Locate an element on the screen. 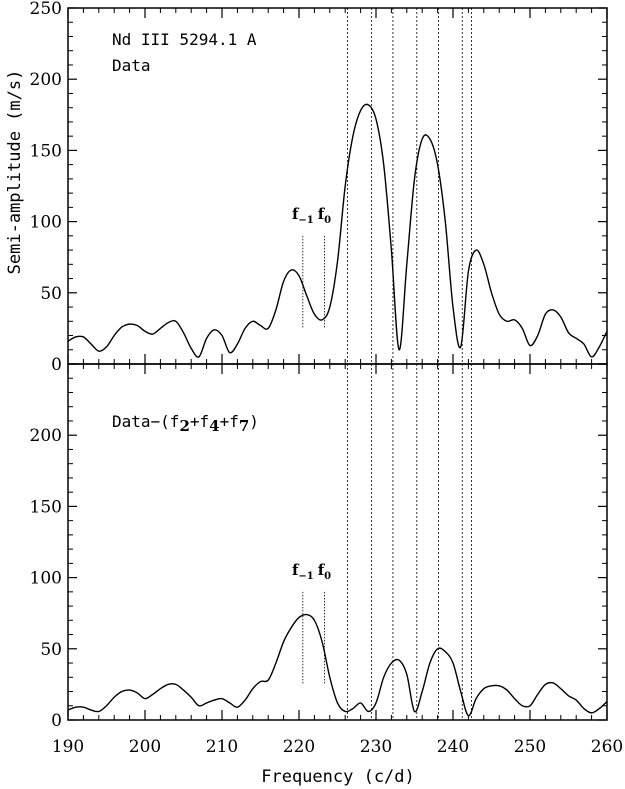 The image size is (625, 789). bottom-annotation-suffix: ) is located at coordinates (254, 421).